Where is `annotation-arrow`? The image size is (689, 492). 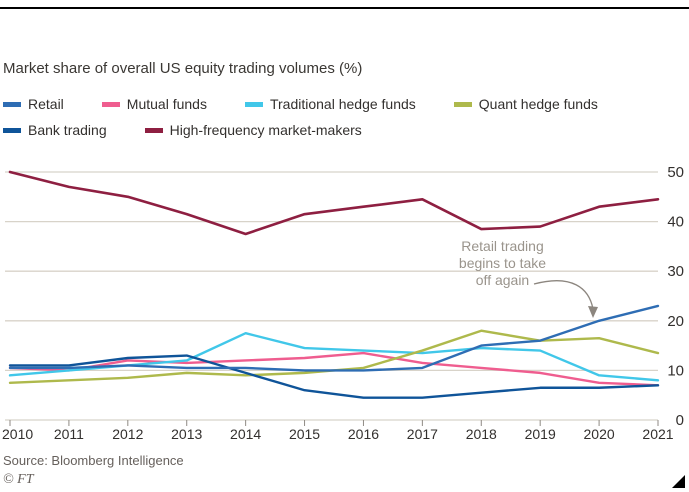
annotation-arrow is located at coordinates (563, 295).